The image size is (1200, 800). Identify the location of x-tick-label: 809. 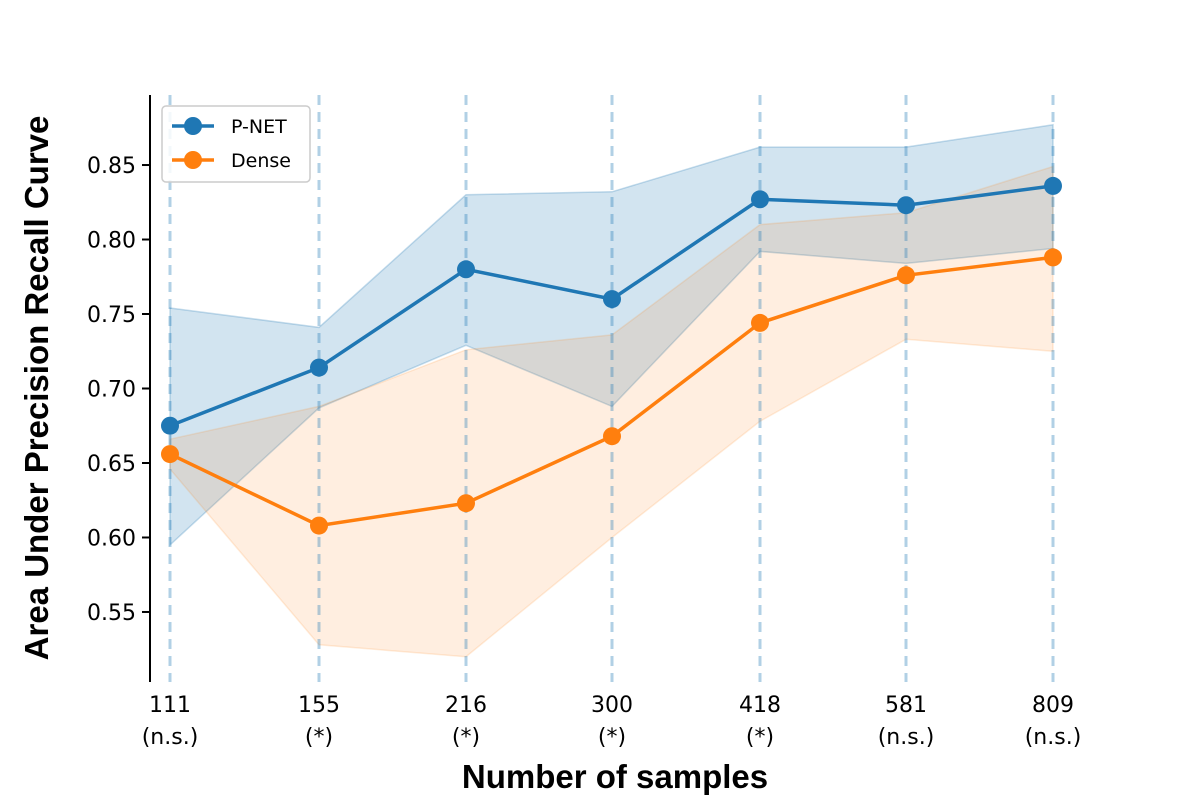
(1053, 705).